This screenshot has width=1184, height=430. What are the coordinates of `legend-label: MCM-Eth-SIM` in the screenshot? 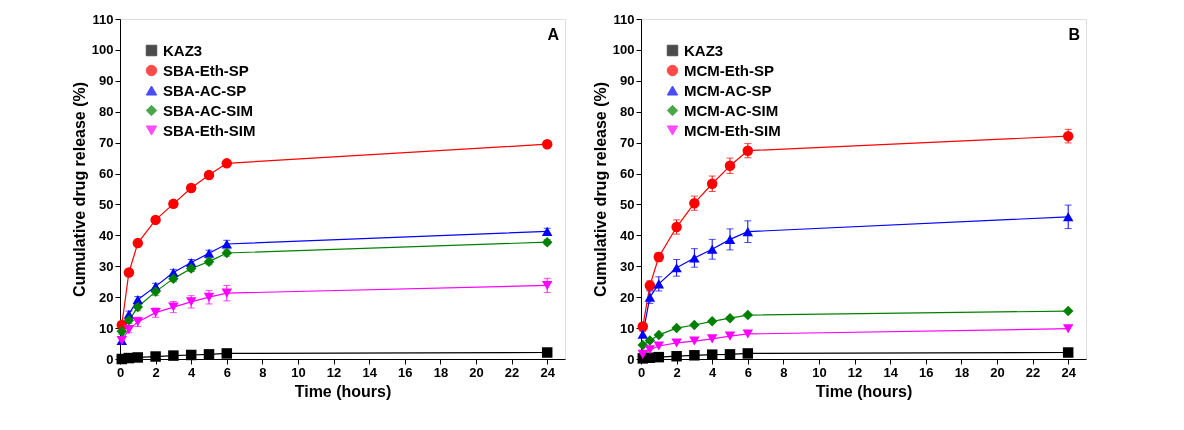 It's located at (732, 130).